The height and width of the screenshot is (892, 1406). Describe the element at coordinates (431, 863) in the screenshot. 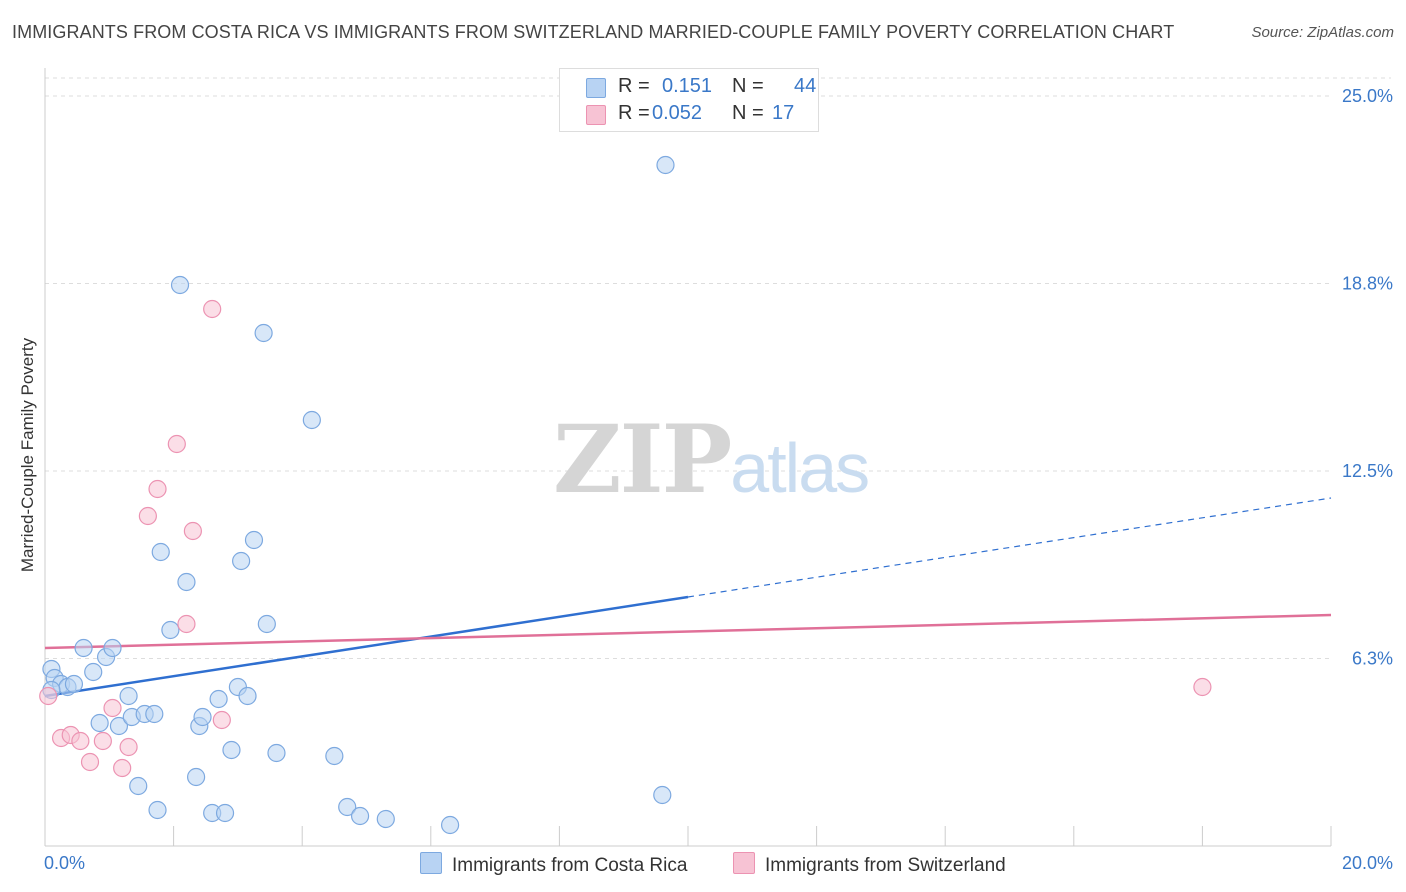

I see `bottom-legend-swatch-costa-rica` at that location.